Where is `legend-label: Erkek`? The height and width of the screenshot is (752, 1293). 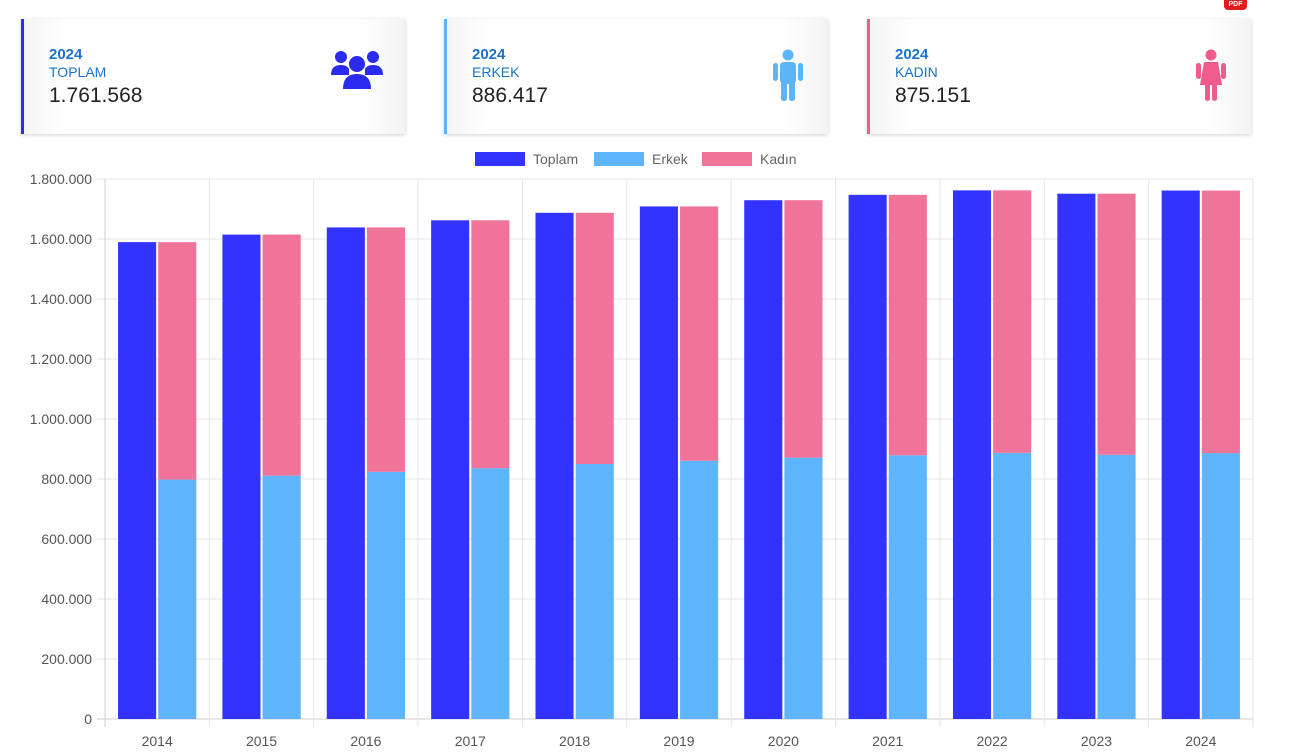 legend-label: Erkek is located at coordinates (670, 159).